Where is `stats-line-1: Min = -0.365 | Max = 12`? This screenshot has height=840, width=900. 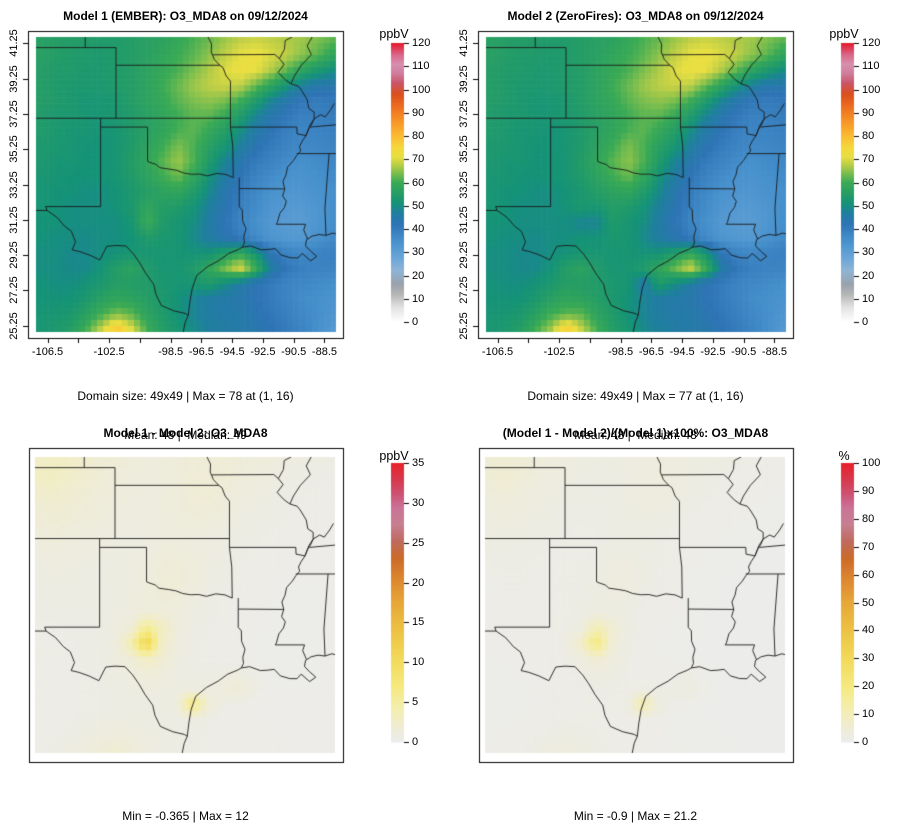 stats-line-1: Min = -0.365 | Max = 12 is located at coordinates (185, 816).